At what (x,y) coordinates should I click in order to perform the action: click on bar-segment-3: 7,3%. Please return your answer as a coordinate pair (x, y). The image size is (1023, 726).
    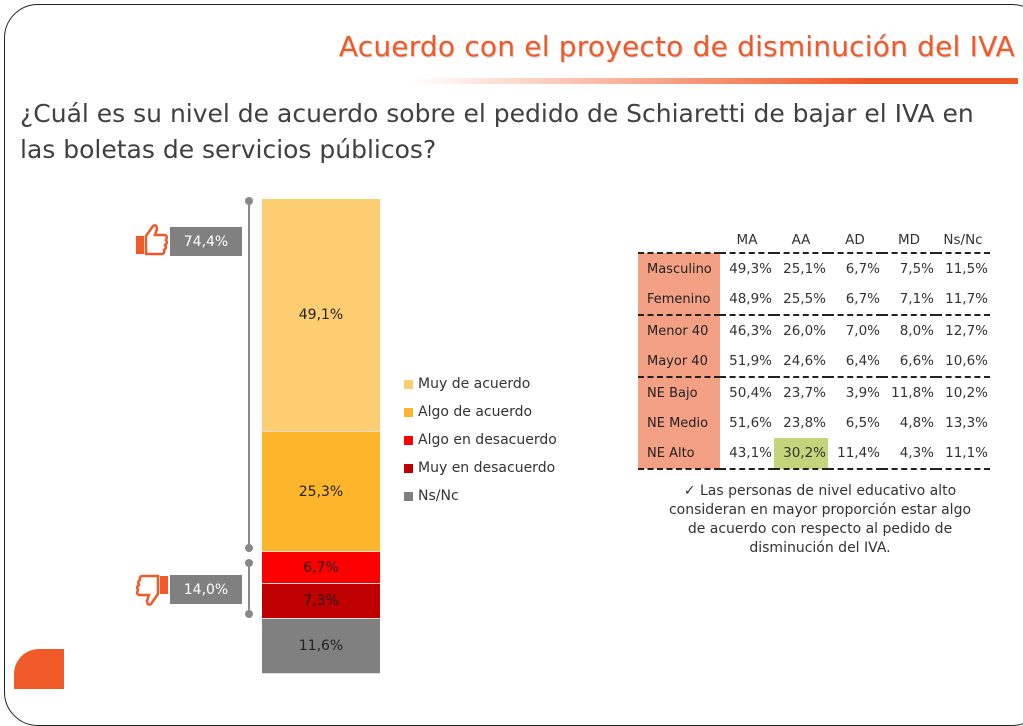
    Looking at the image, I should click on (321, 601).